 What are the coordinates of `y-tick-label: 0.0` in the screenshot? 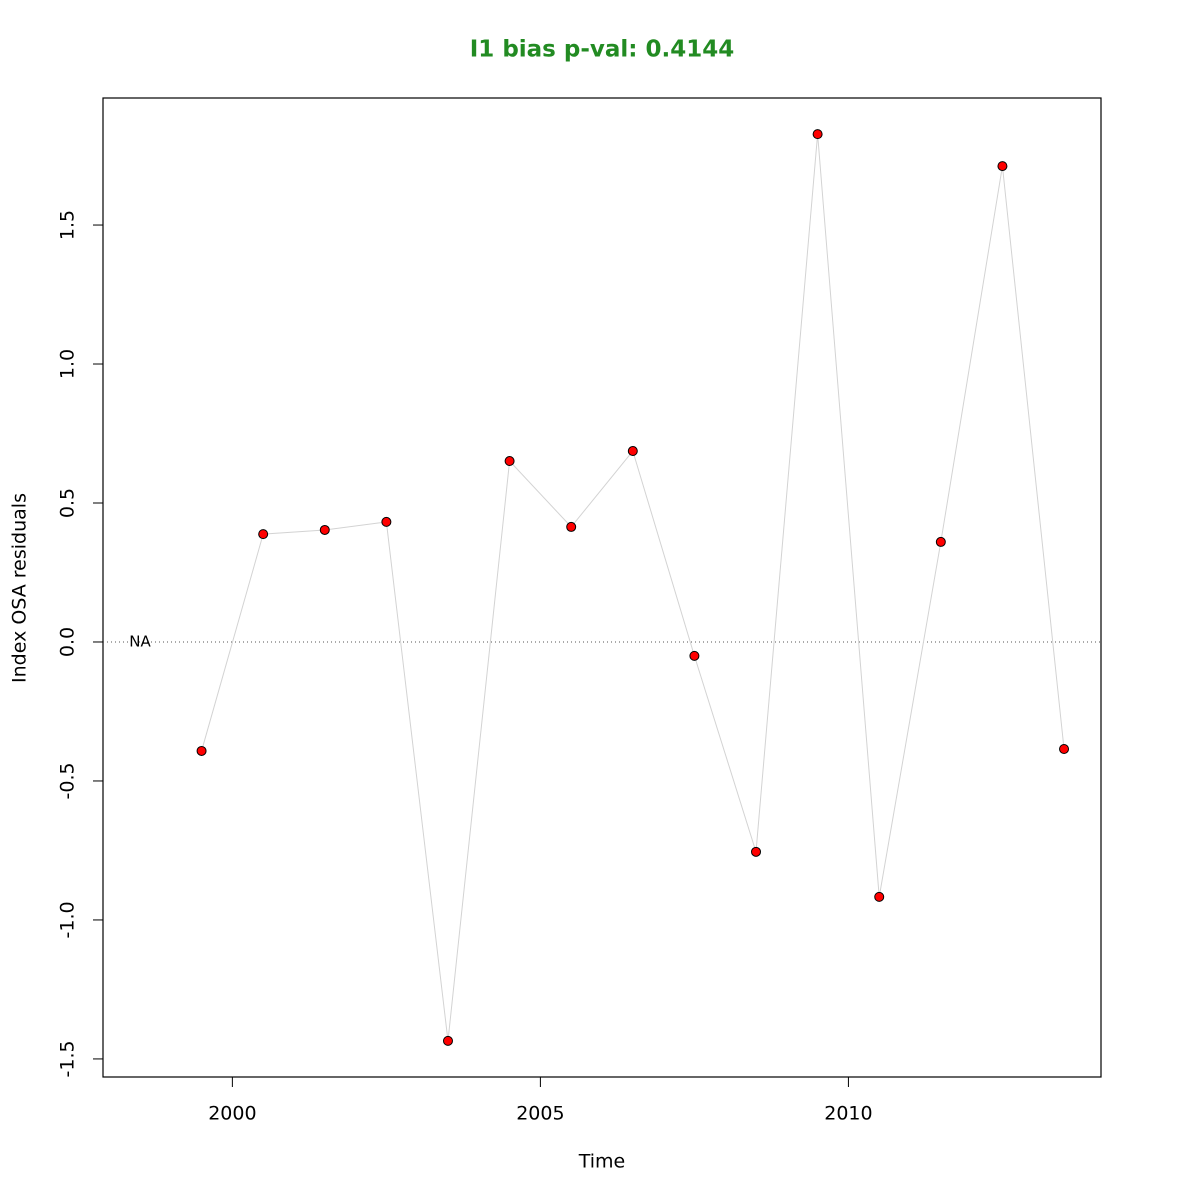 It's located at (68, 642).